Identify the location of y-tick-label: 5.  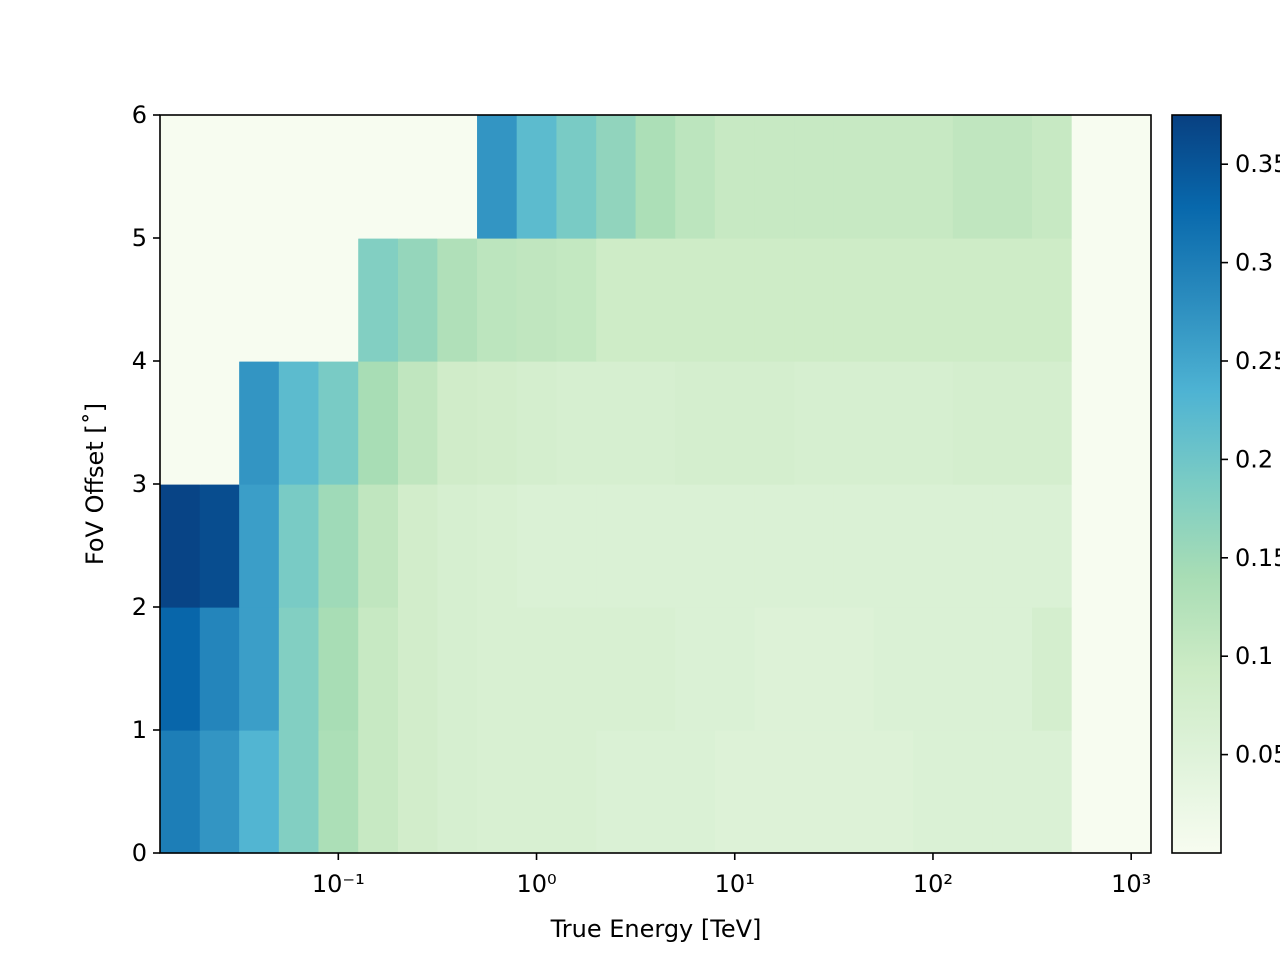
(139, 238).